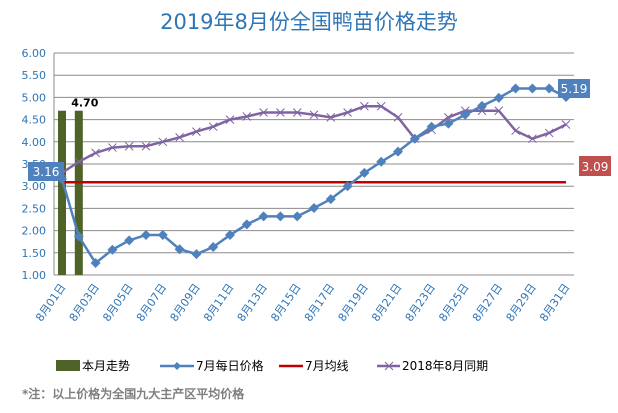  I want to click on legend-label: 7月每日价格, so click(230, 365).